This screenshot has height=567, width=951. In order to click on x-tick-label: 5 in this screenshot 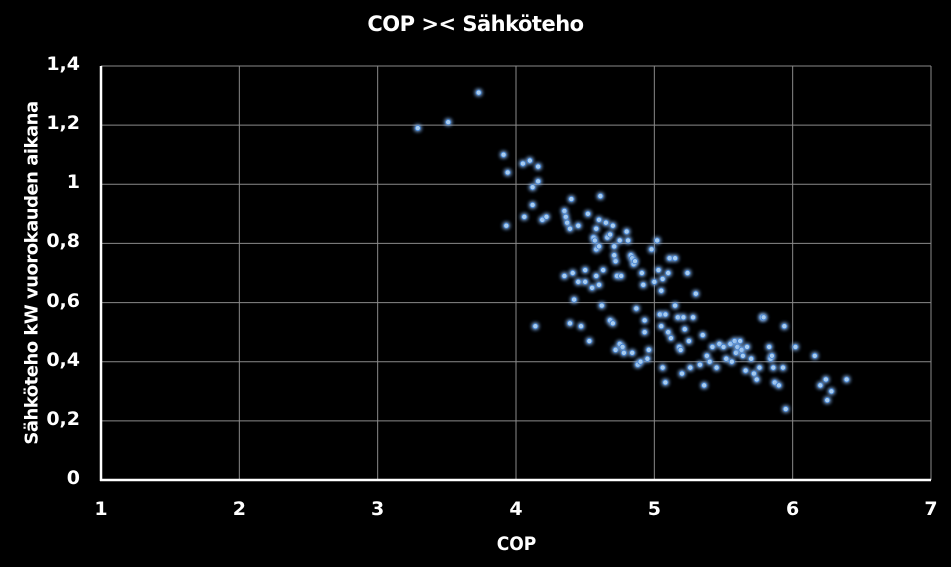, I will do `click(654, 509)`.